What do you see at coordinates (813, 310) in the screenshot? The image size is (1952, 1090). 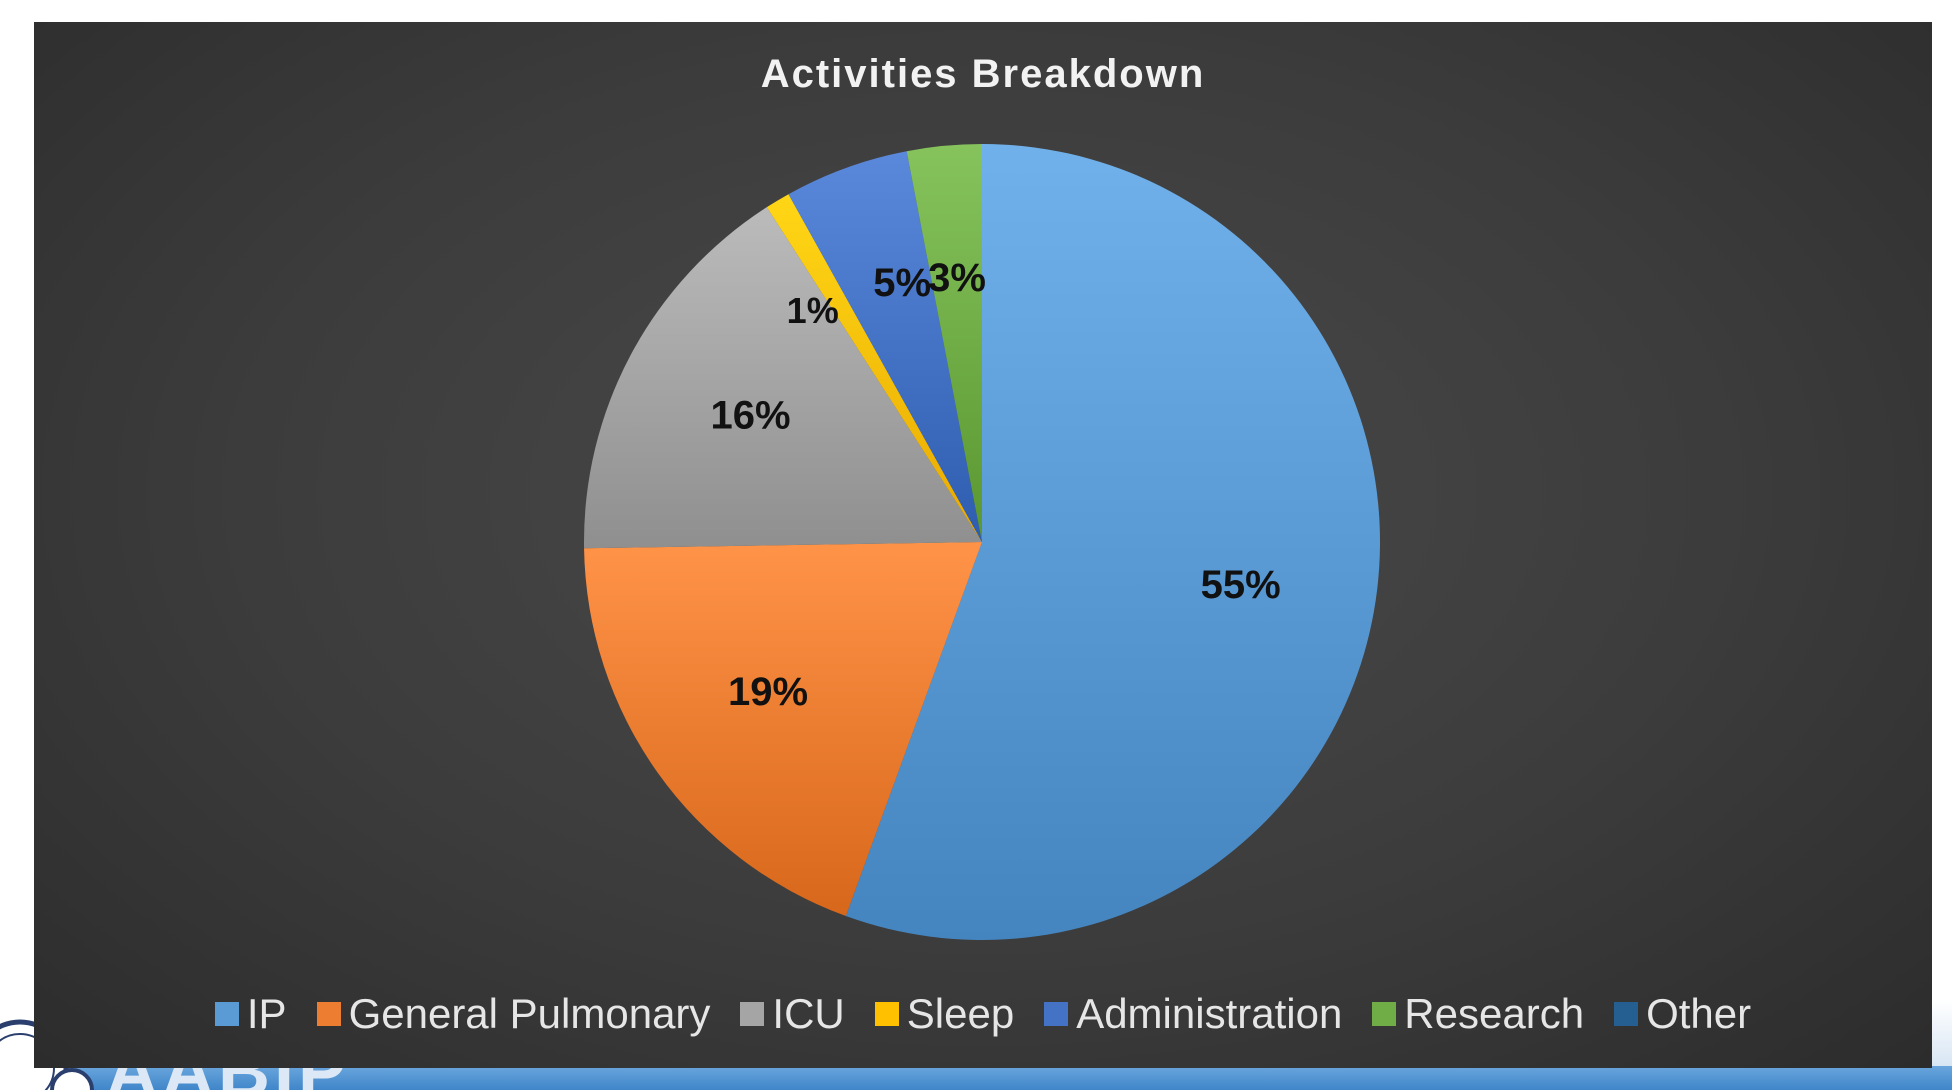 I see `data-label-sleep: 1%` at bounding box center [813, 310].